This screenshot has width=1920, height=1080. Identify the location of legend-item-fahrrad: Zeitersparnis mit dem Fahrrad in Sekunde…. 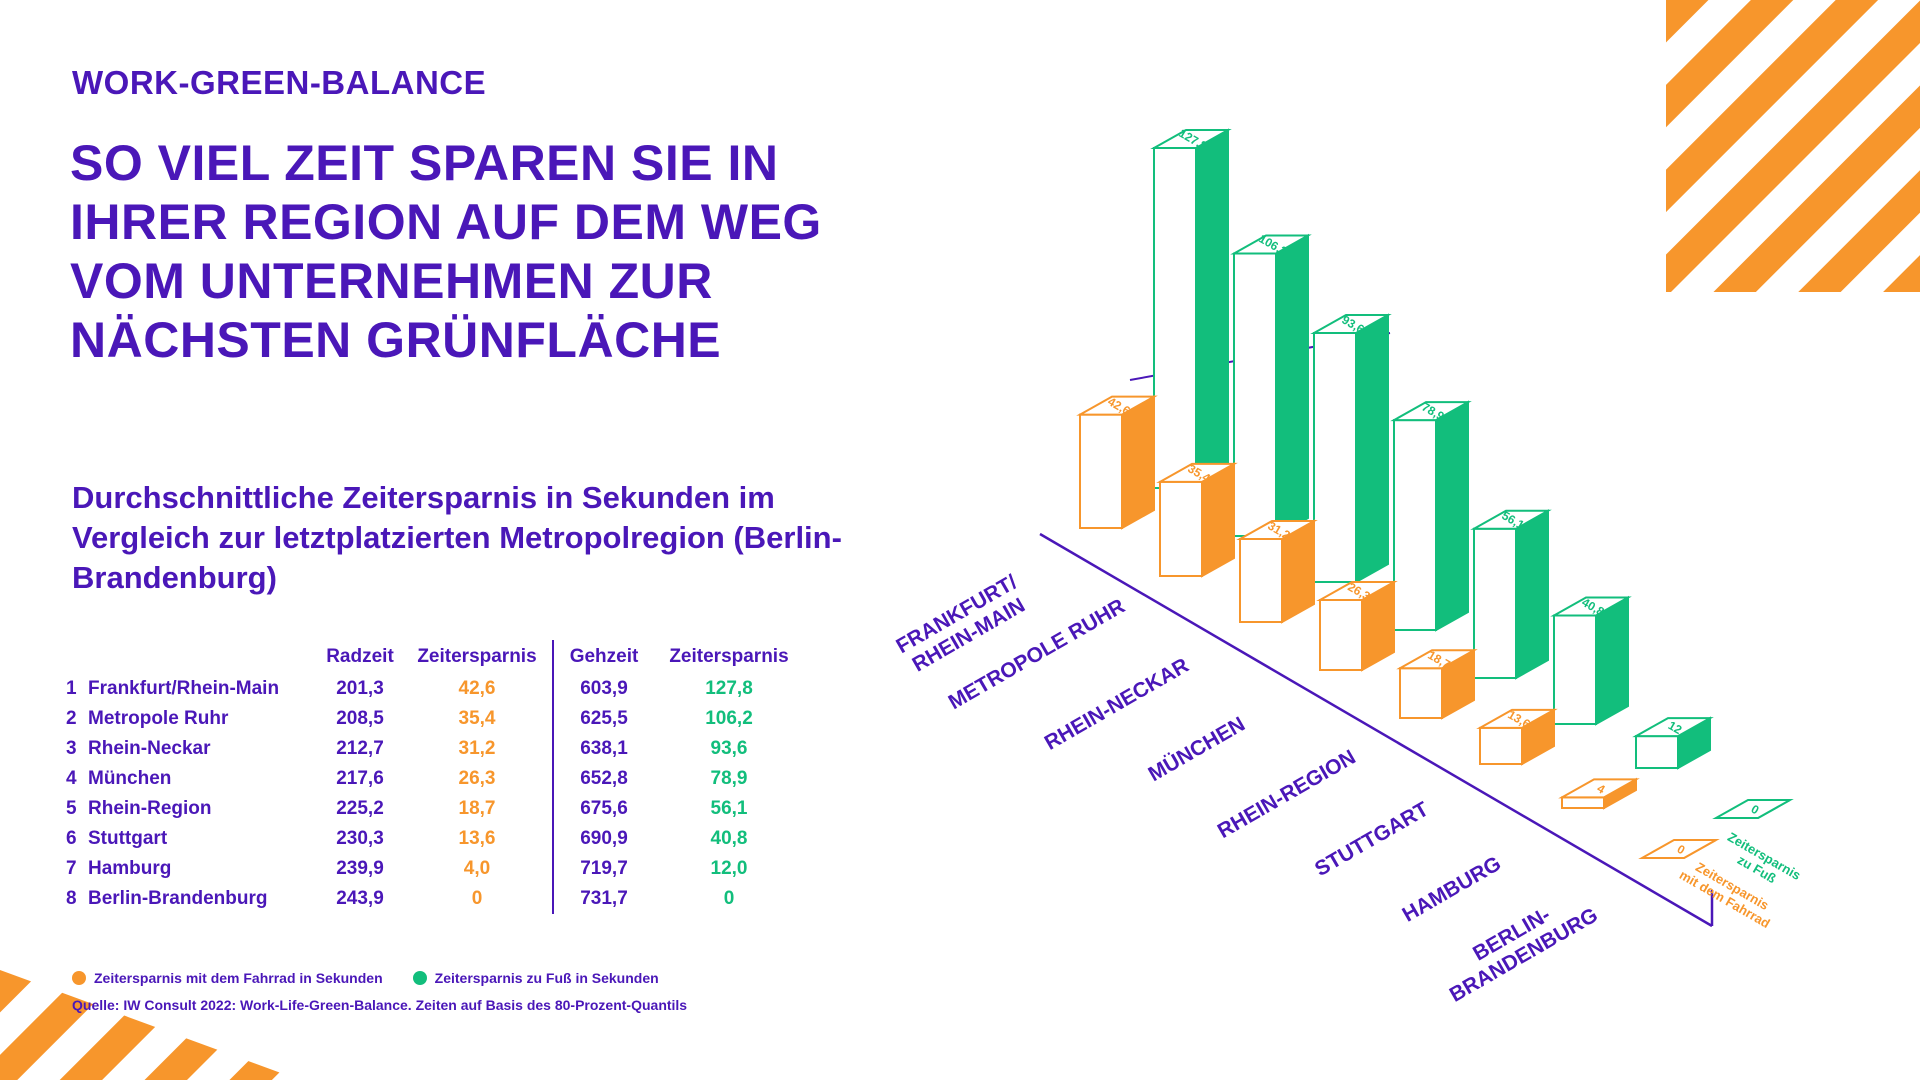
(227, 978).